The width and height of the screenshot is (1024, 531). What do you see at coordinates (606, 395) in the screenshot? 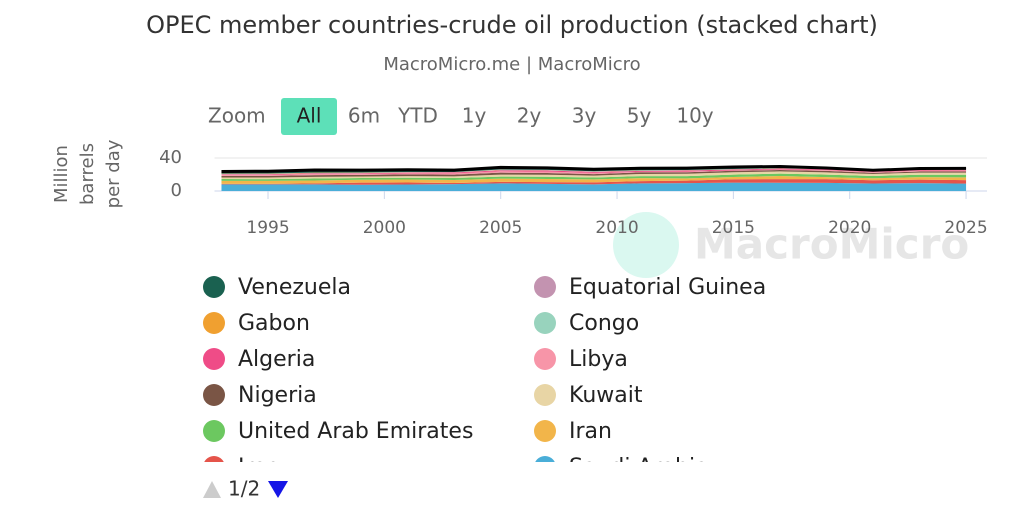
I see `legend-label: Kuwait` at bounding box center [606, 395].